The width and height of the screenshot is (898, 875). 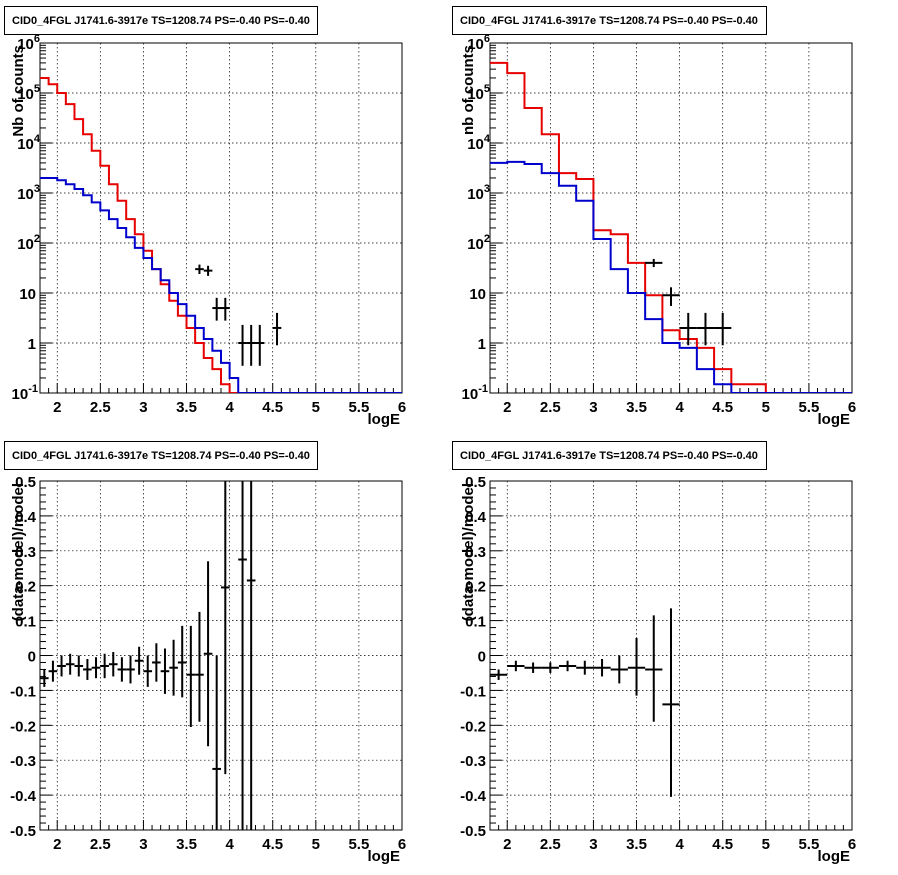 What do you see at coordinates (23, 761) in the screenshot?
I see `y-tick-label: -0.3` at bounding box center [23, 761].